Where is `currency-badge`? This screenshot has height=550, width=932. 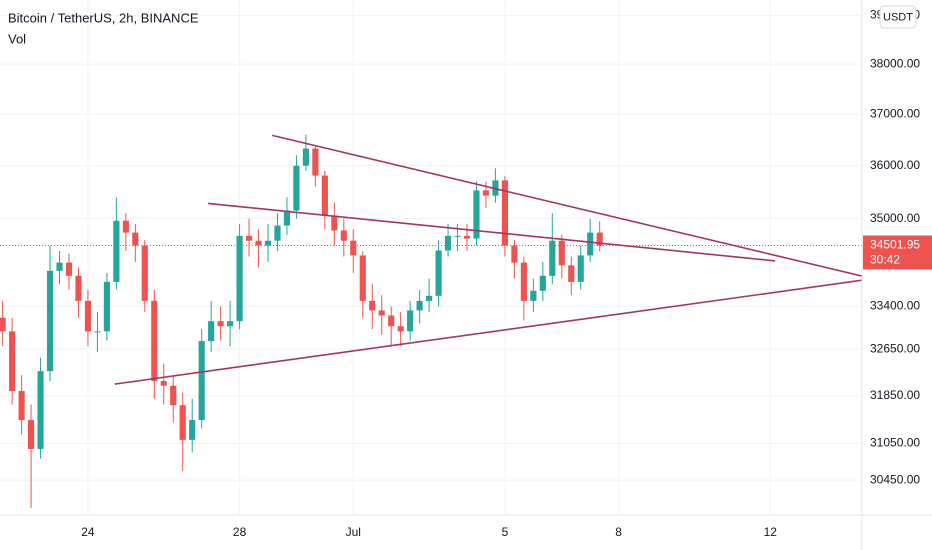 currency-badge is located at coordinates (898, 17).